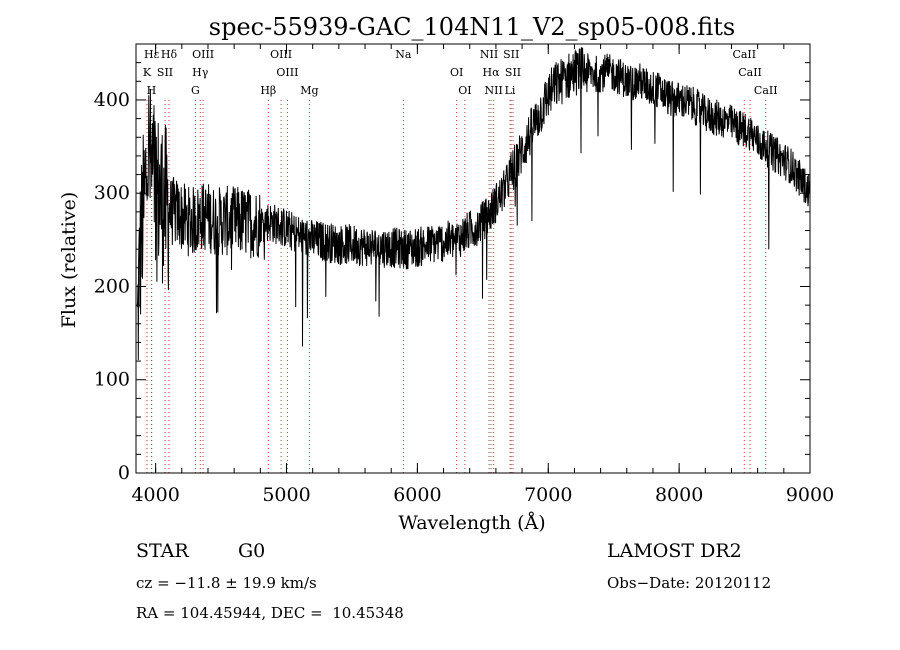 The height and width of the screenshot is (650, 900). What do you see at coordinates (69, 260) in the screenshot?
I see `y-axis-label: Flux (relative)` at bounding box center [69, 260].